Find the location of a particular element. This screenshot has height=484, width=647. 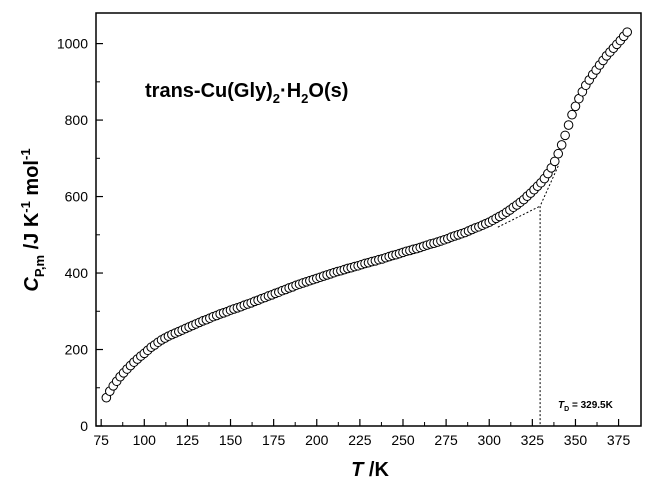

x-tick-label: 275 is located at coordinates (446, 440).